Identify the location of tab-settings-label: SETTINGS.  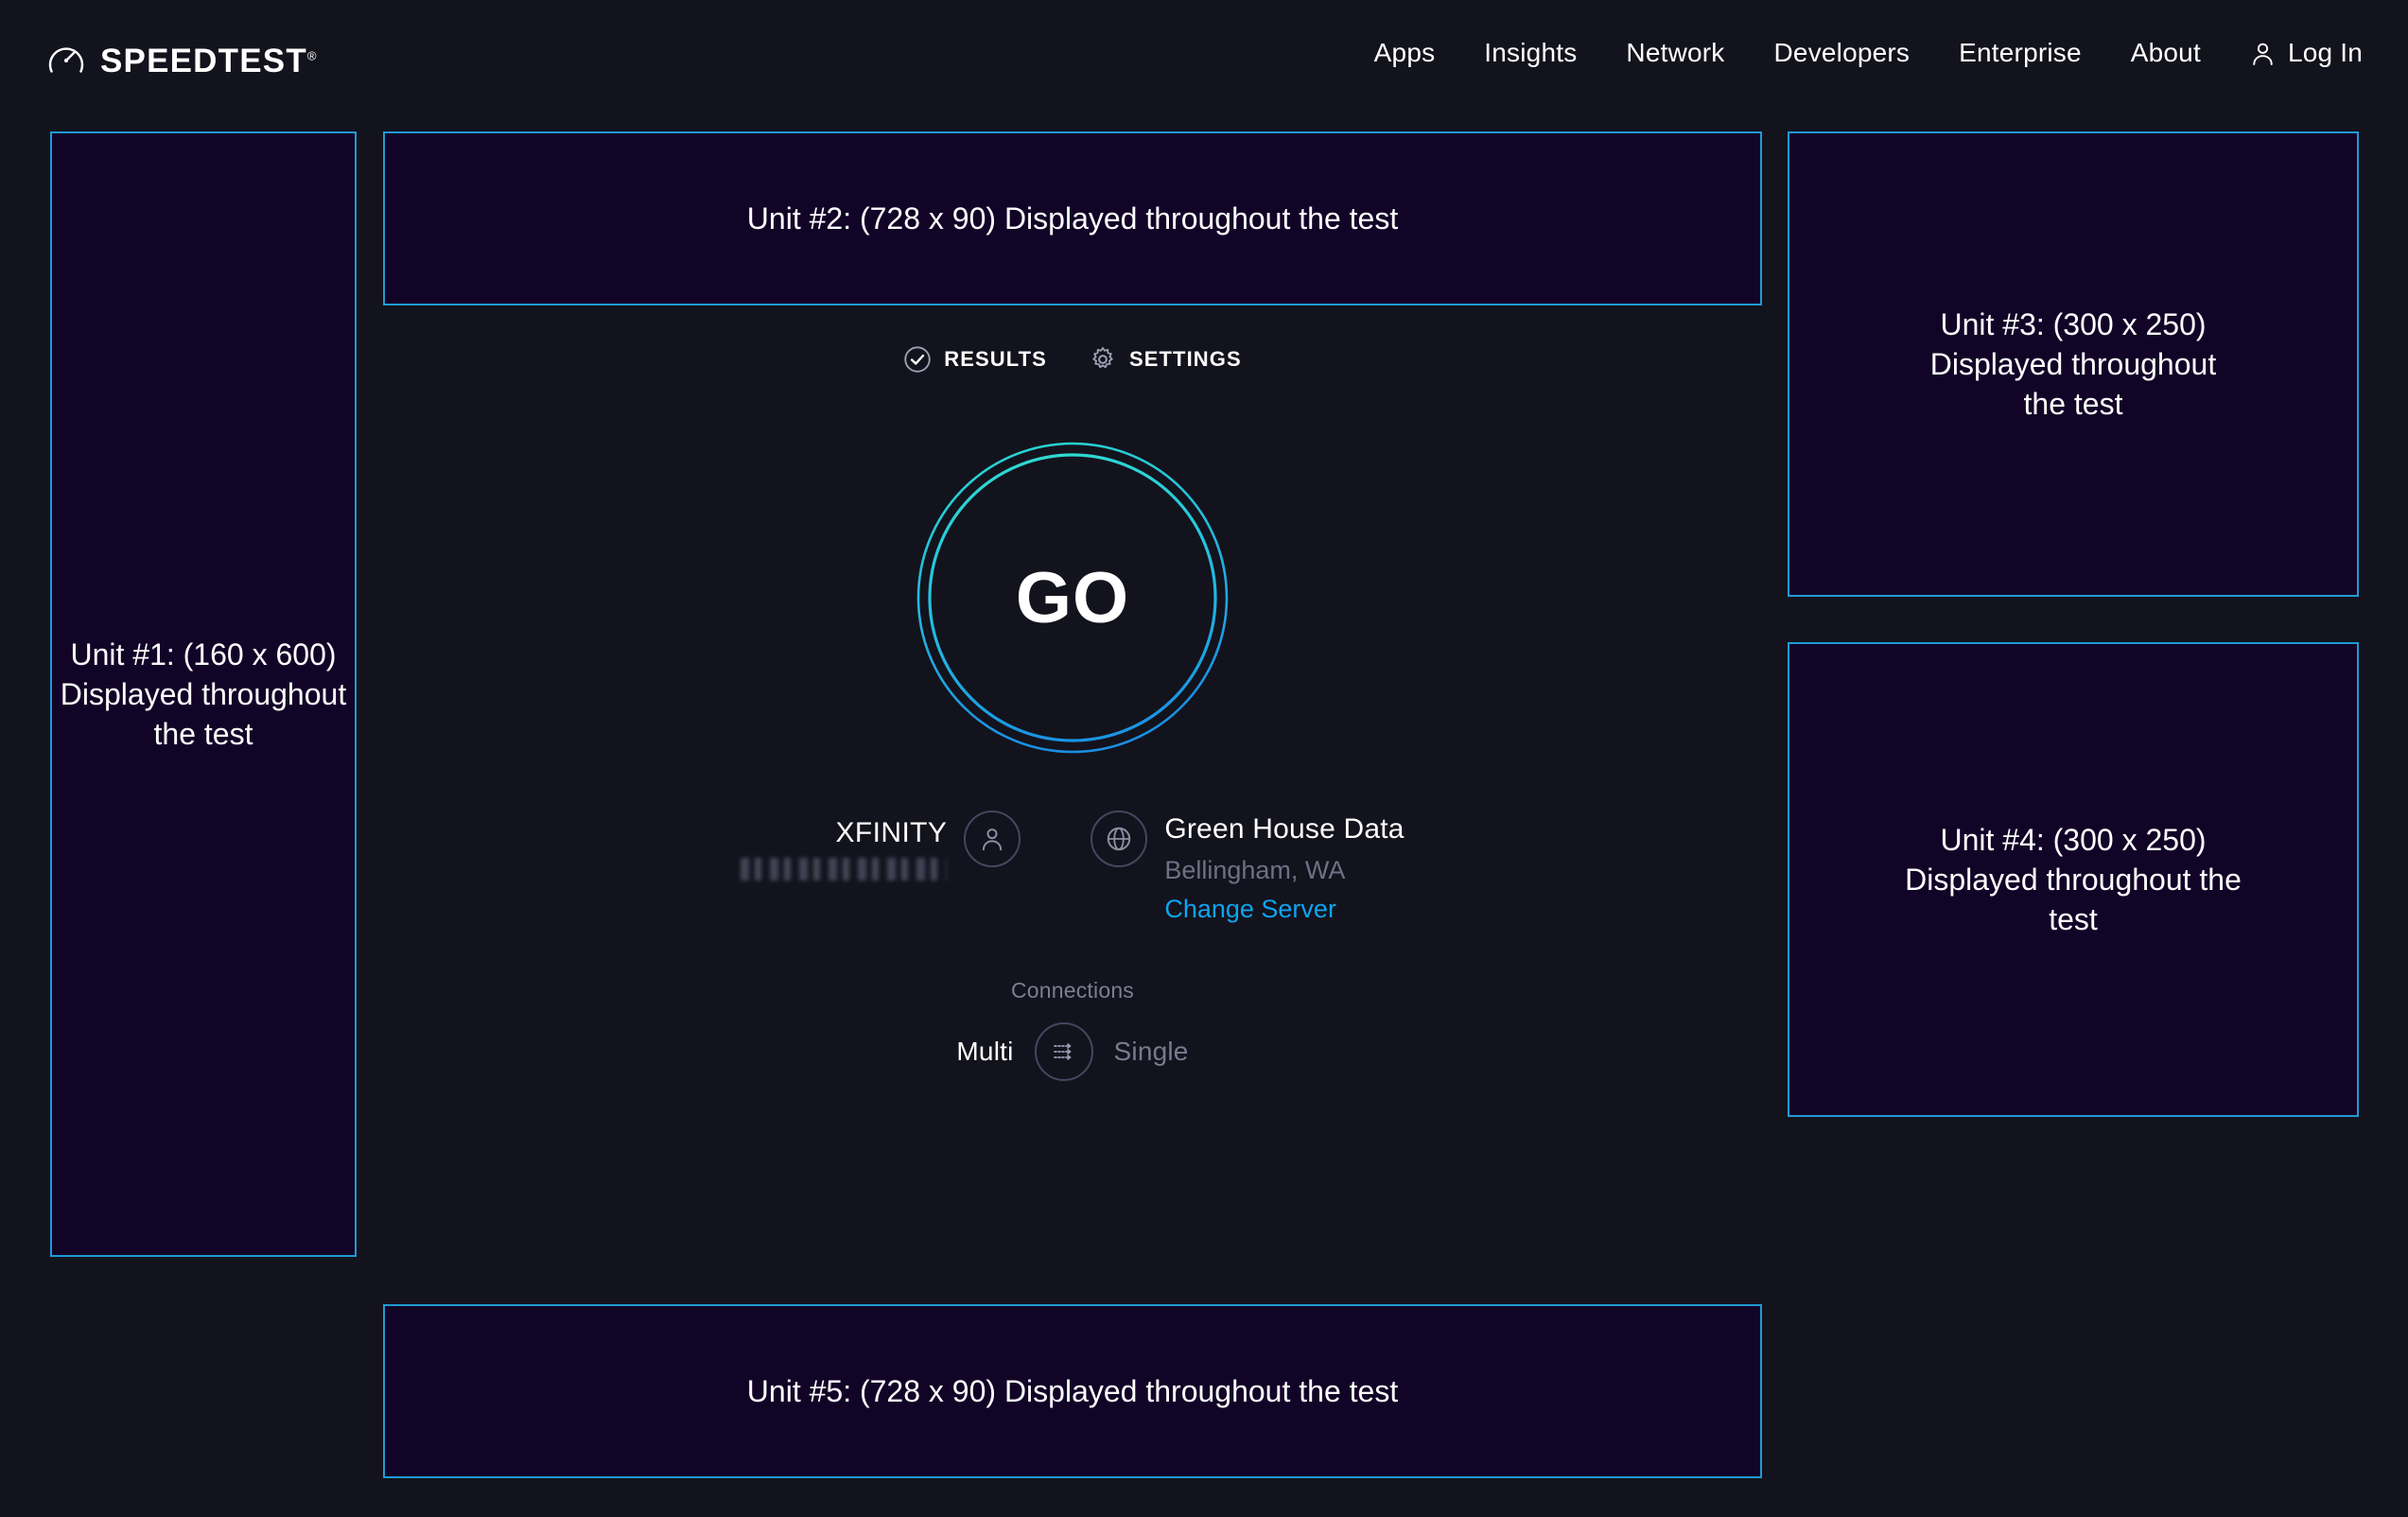
(1185, 359).